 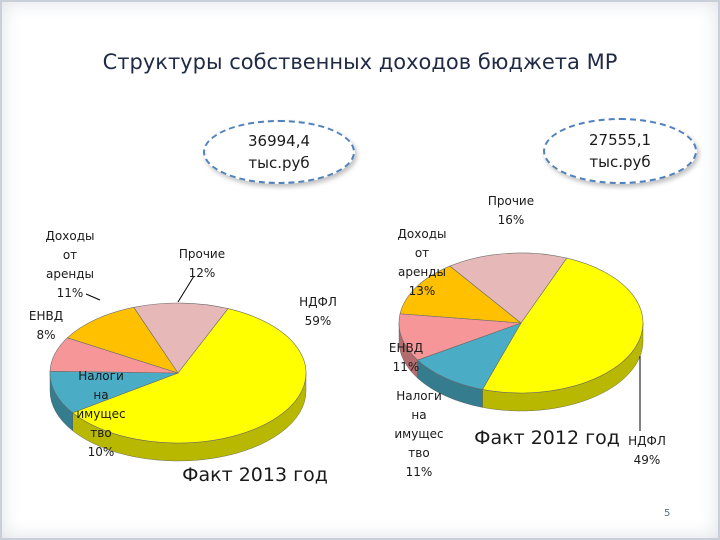 What do you see at coordinates (620, 140) in the screenshot?
I see `total-value-2012: 27555,1` at bounding box center [620, 140].